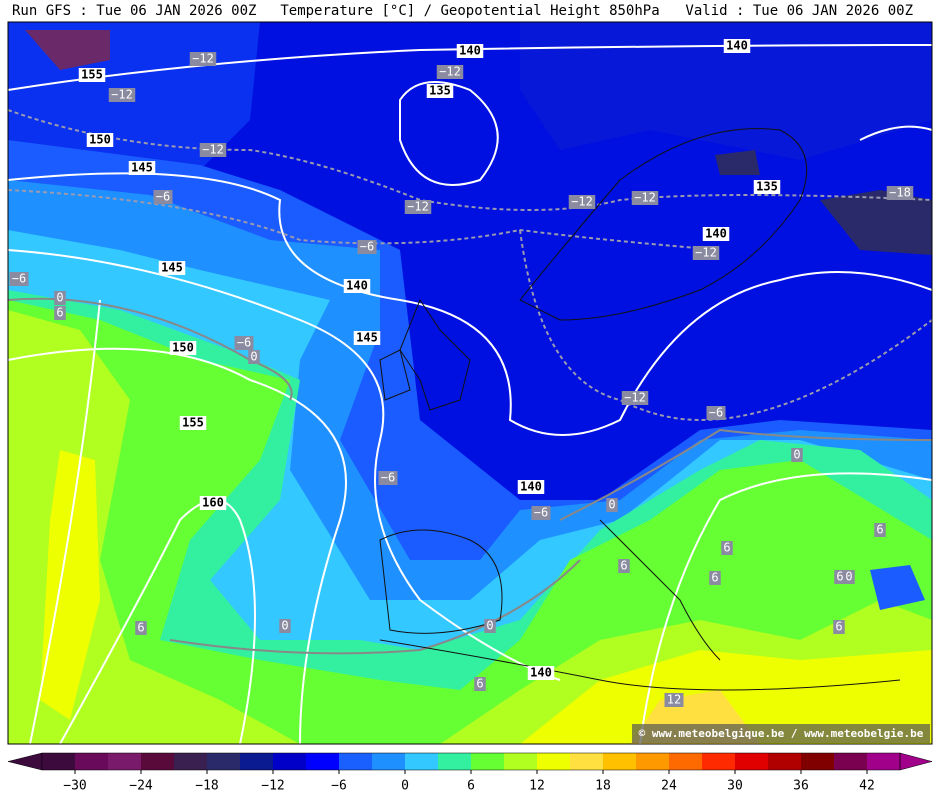 The width and height of the screenshot is (940, 800). I want to click on height-label: 135, so click(440, 91).